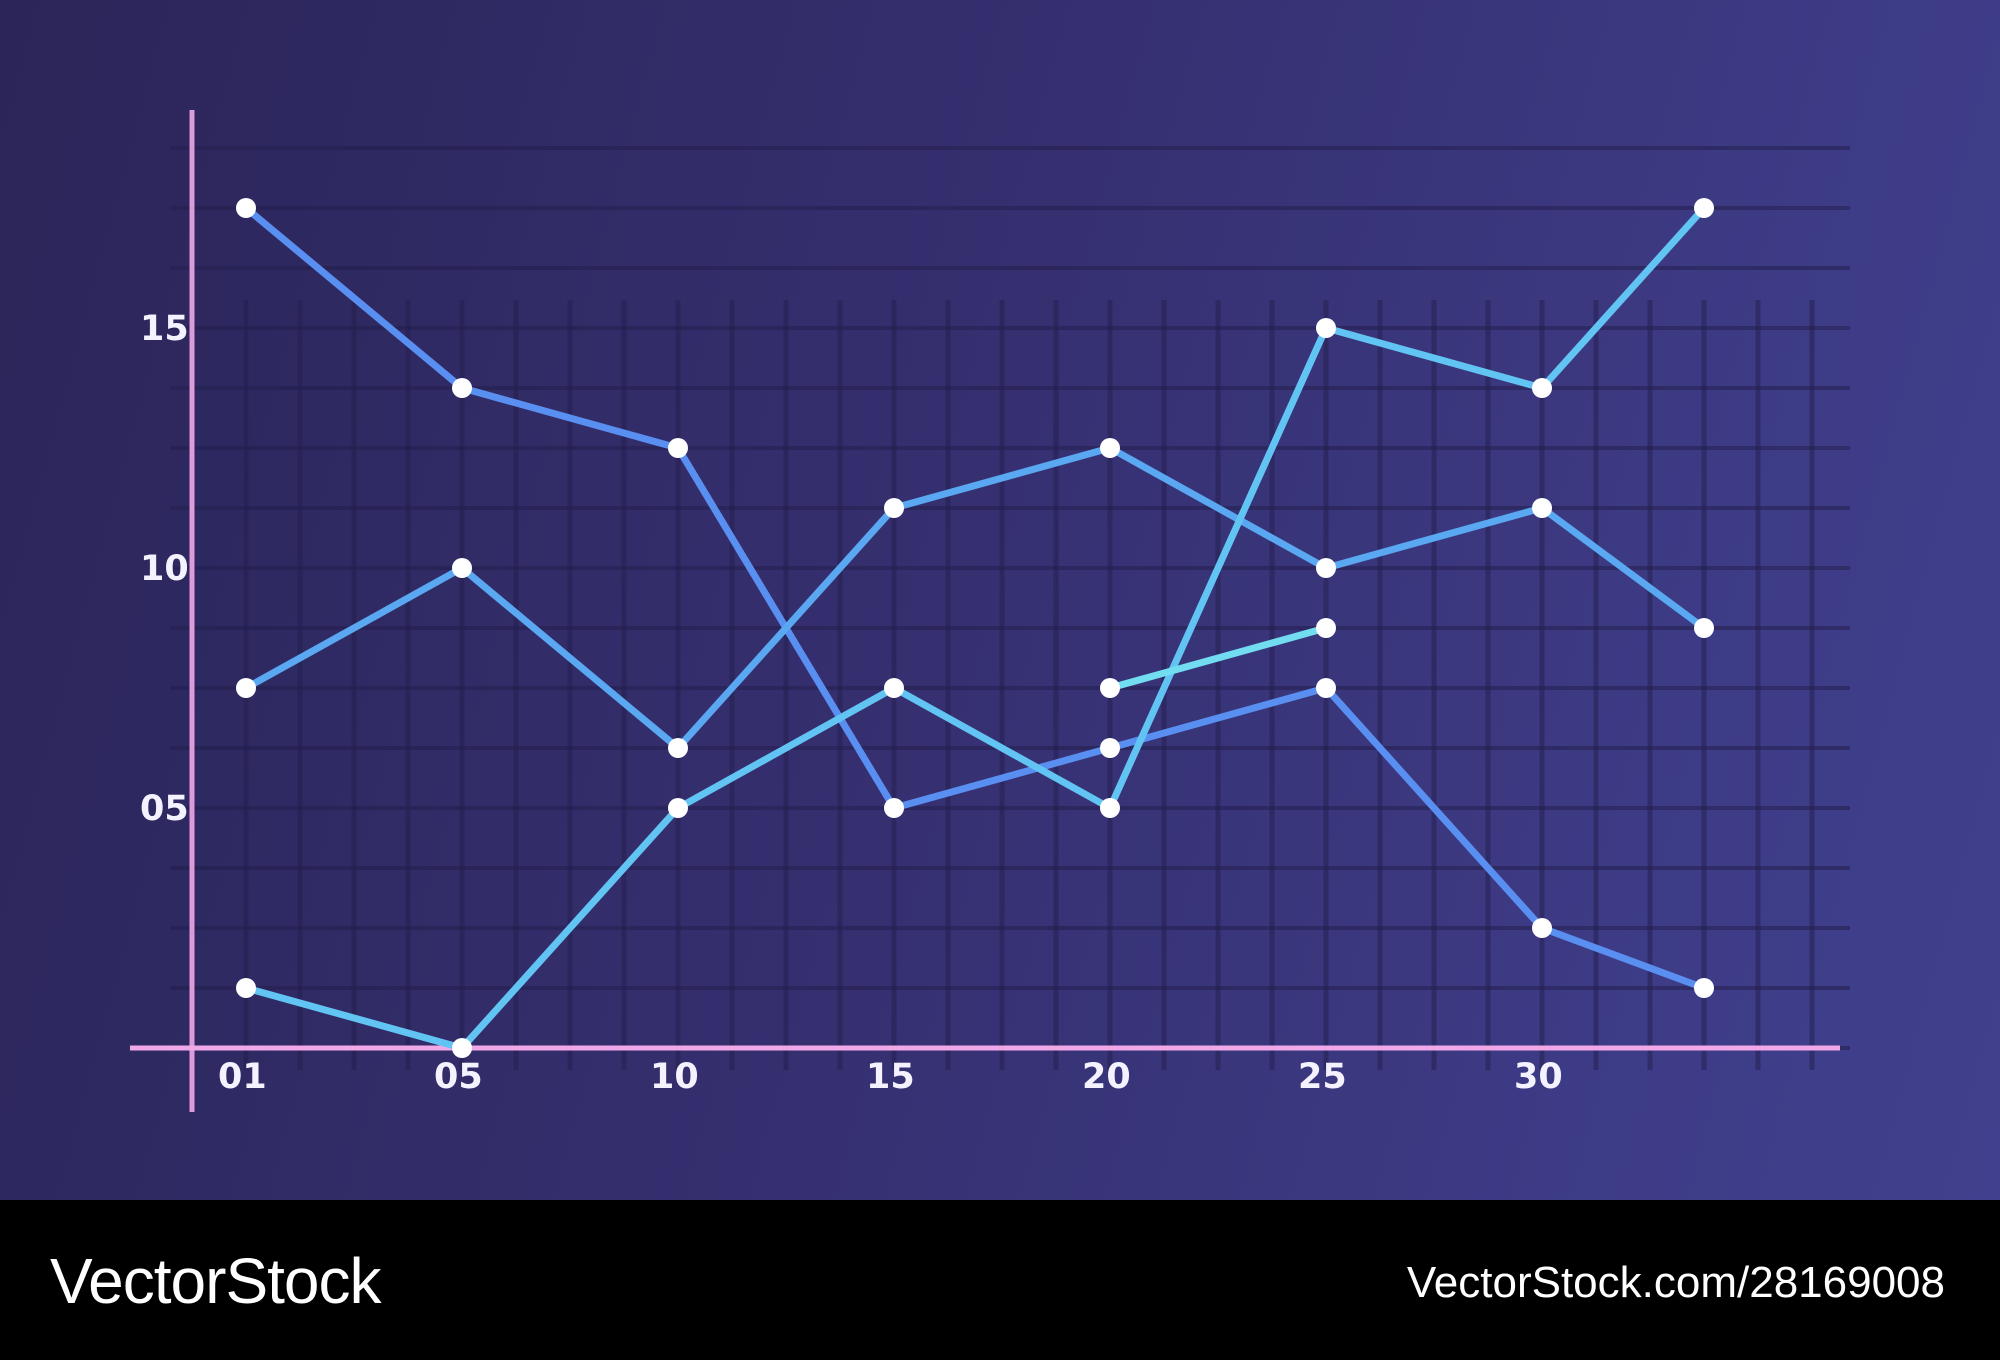 This screenshot has width=2000, height=1360. Describe the element at coordinates (164, 569) in the screenshot. I see `y-tick-label: 10` at that location.